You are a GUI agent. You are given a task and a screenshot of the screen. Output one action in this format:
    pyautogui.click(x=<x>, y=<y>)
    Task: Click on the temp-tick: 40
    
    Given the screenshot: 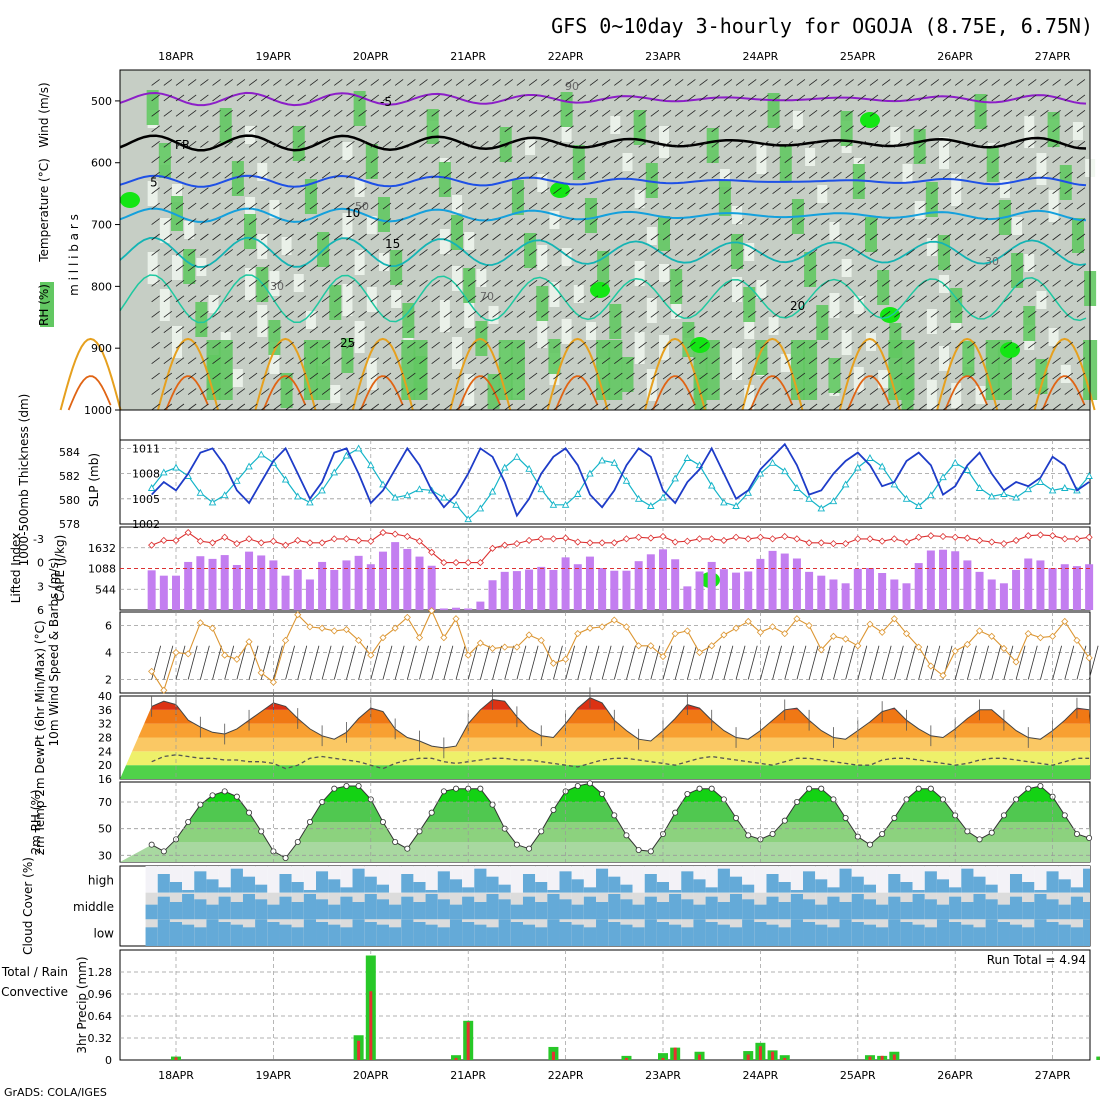 What is the action you would take?
    pyautogui.click(x=105, y=696)
    